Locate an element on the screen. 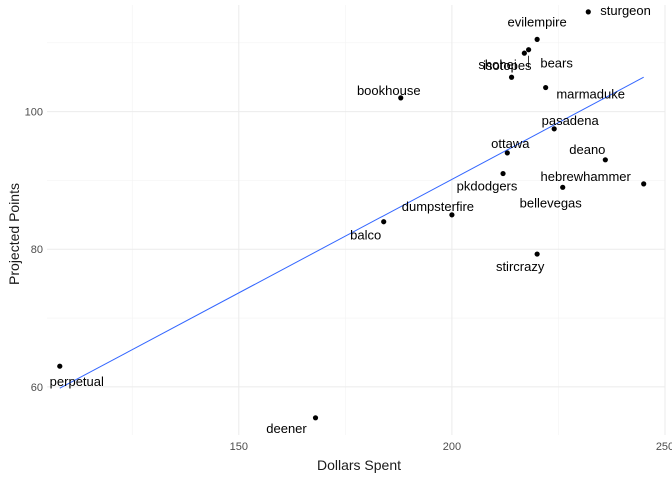  point-stircrazy is located at coordinates (537, 254).